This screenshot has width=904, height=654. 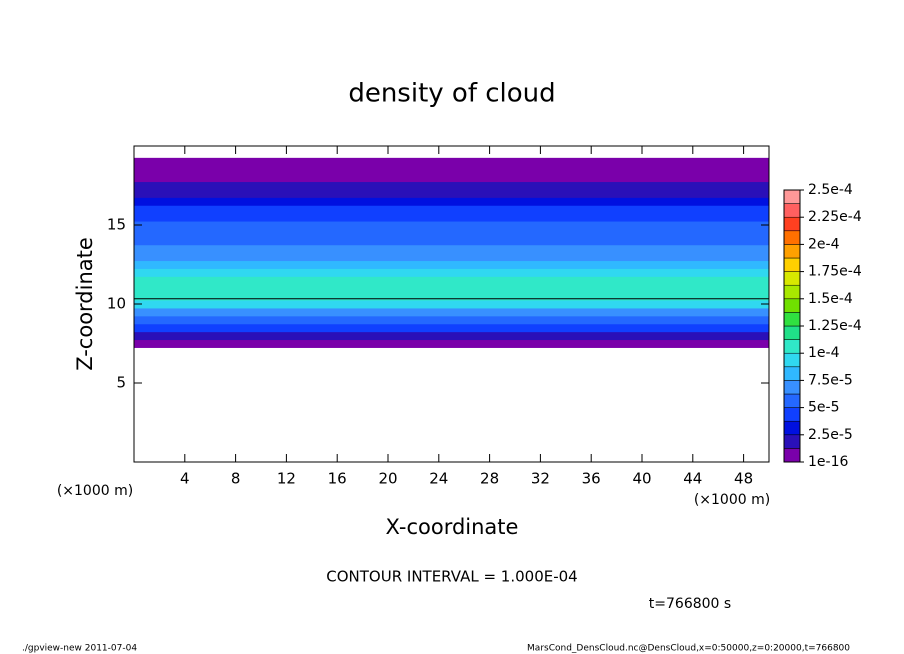 What do you see at coordinates (121, 383) in the screenshot?
I see `y-tick-label: 5` at bounding box center [121, 383].